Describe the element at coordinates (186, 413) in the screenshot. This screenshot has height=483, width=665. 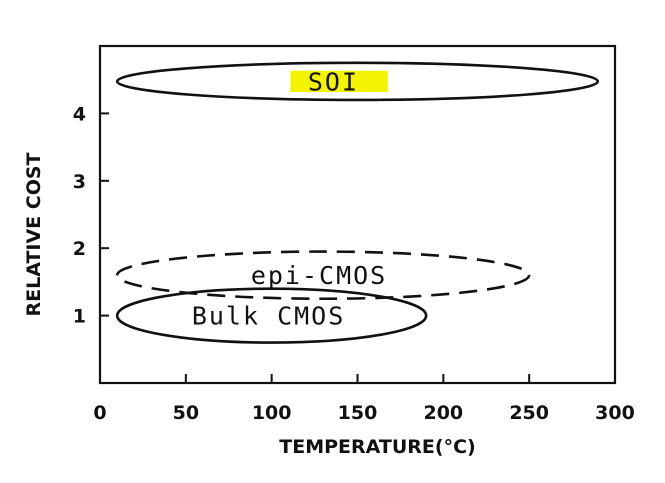
I see `x-tick-label: 50` at that location.